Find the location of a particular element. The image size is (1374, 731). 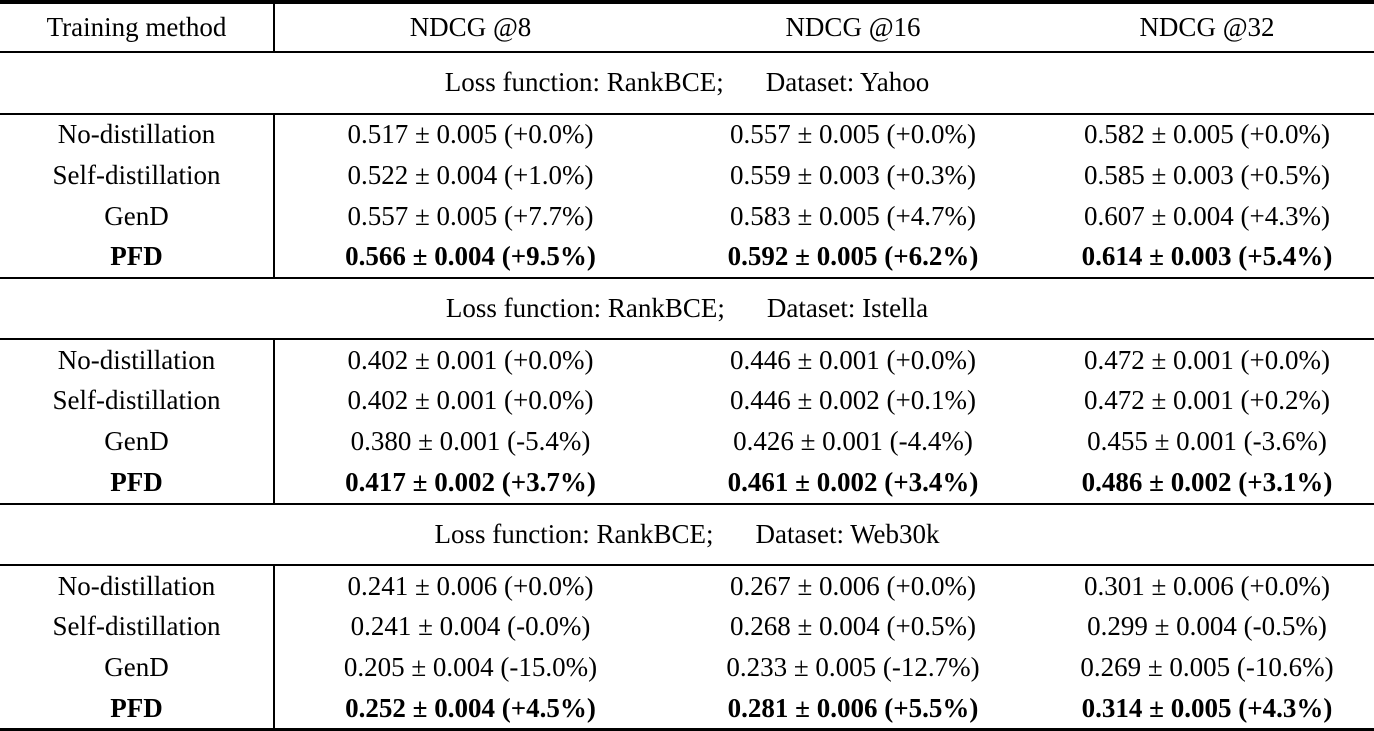

column-header: NDCG @32 is located at coordinates (1207, 27).